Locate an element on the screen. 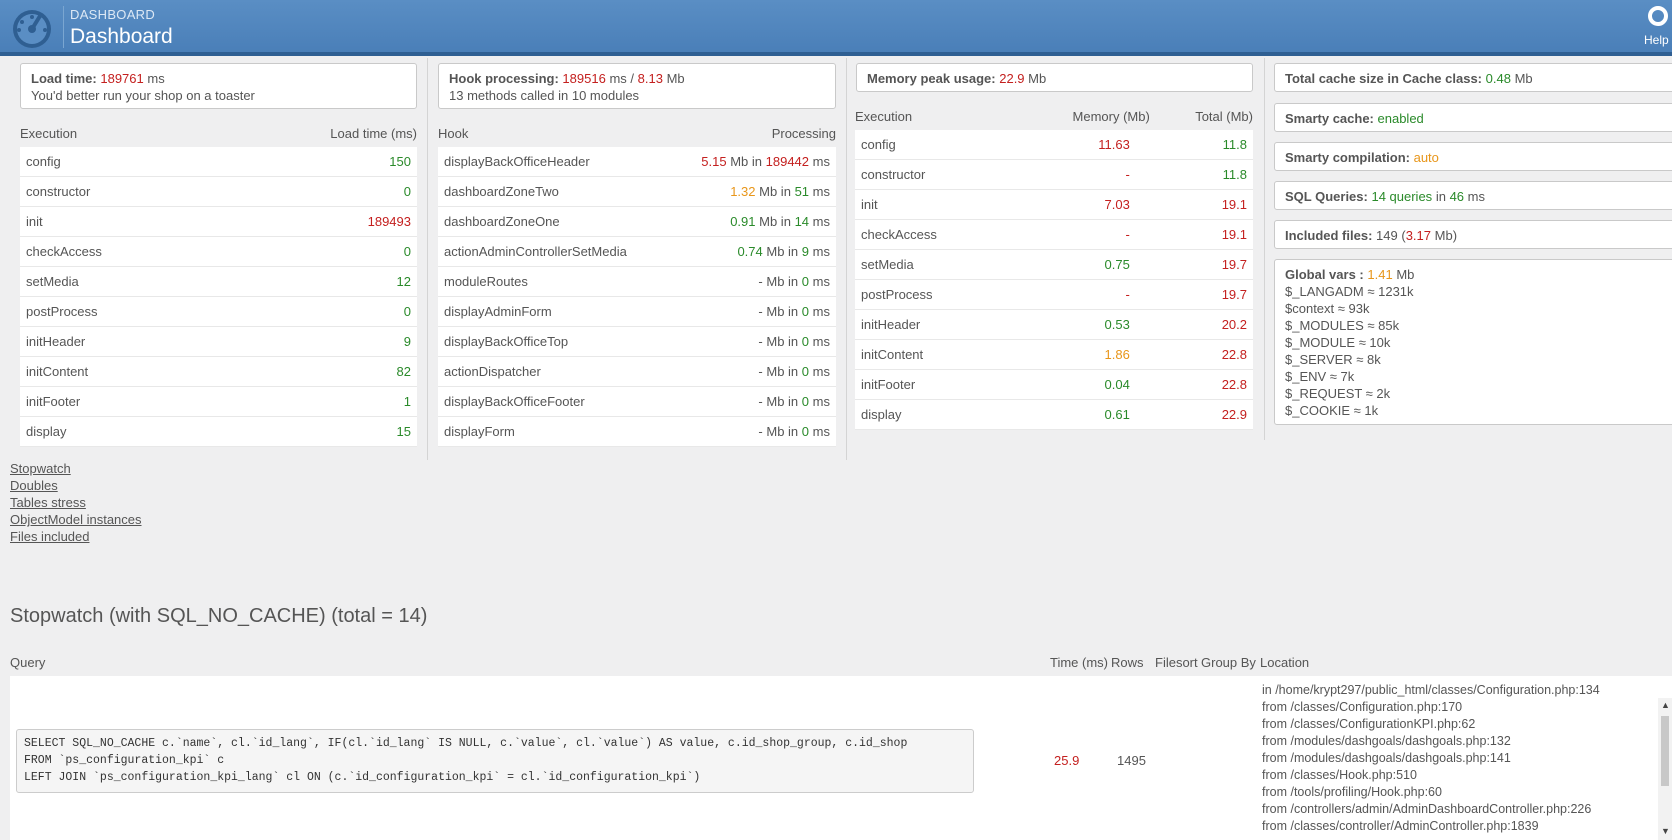 This screenshot has height=840, width=1672. smarty-compilation-box: Smarty compilation: auto is located at coordinates (1473, 156).